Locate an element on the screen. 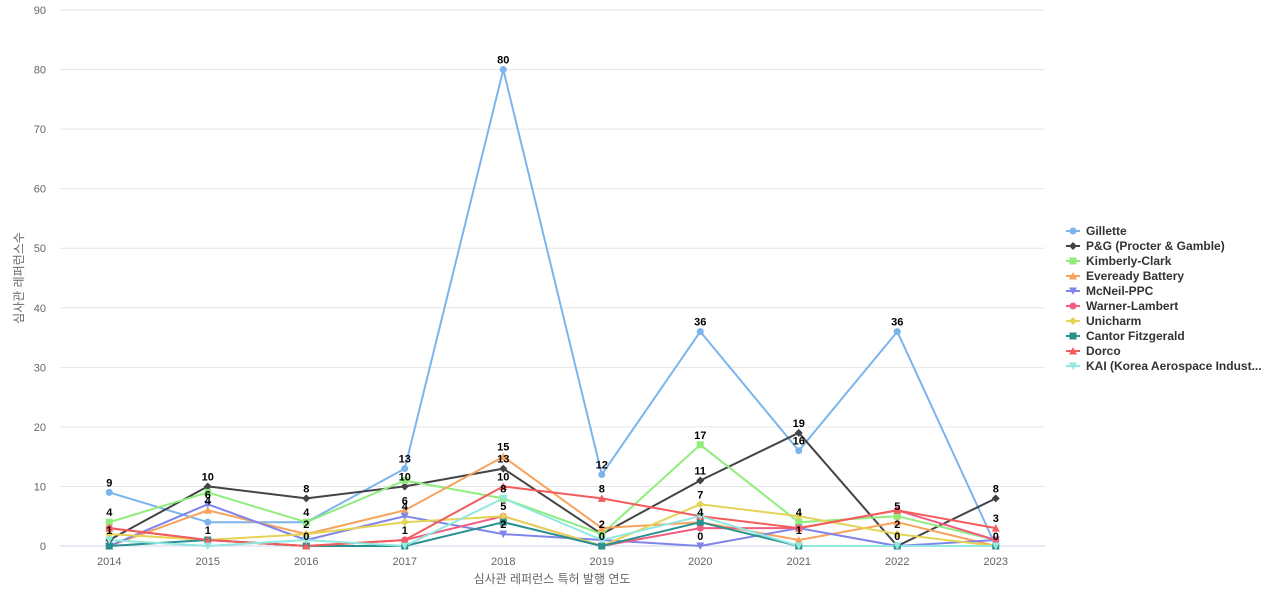  legend-item: Warner-Lambert is located at coordinates (1122, 306).